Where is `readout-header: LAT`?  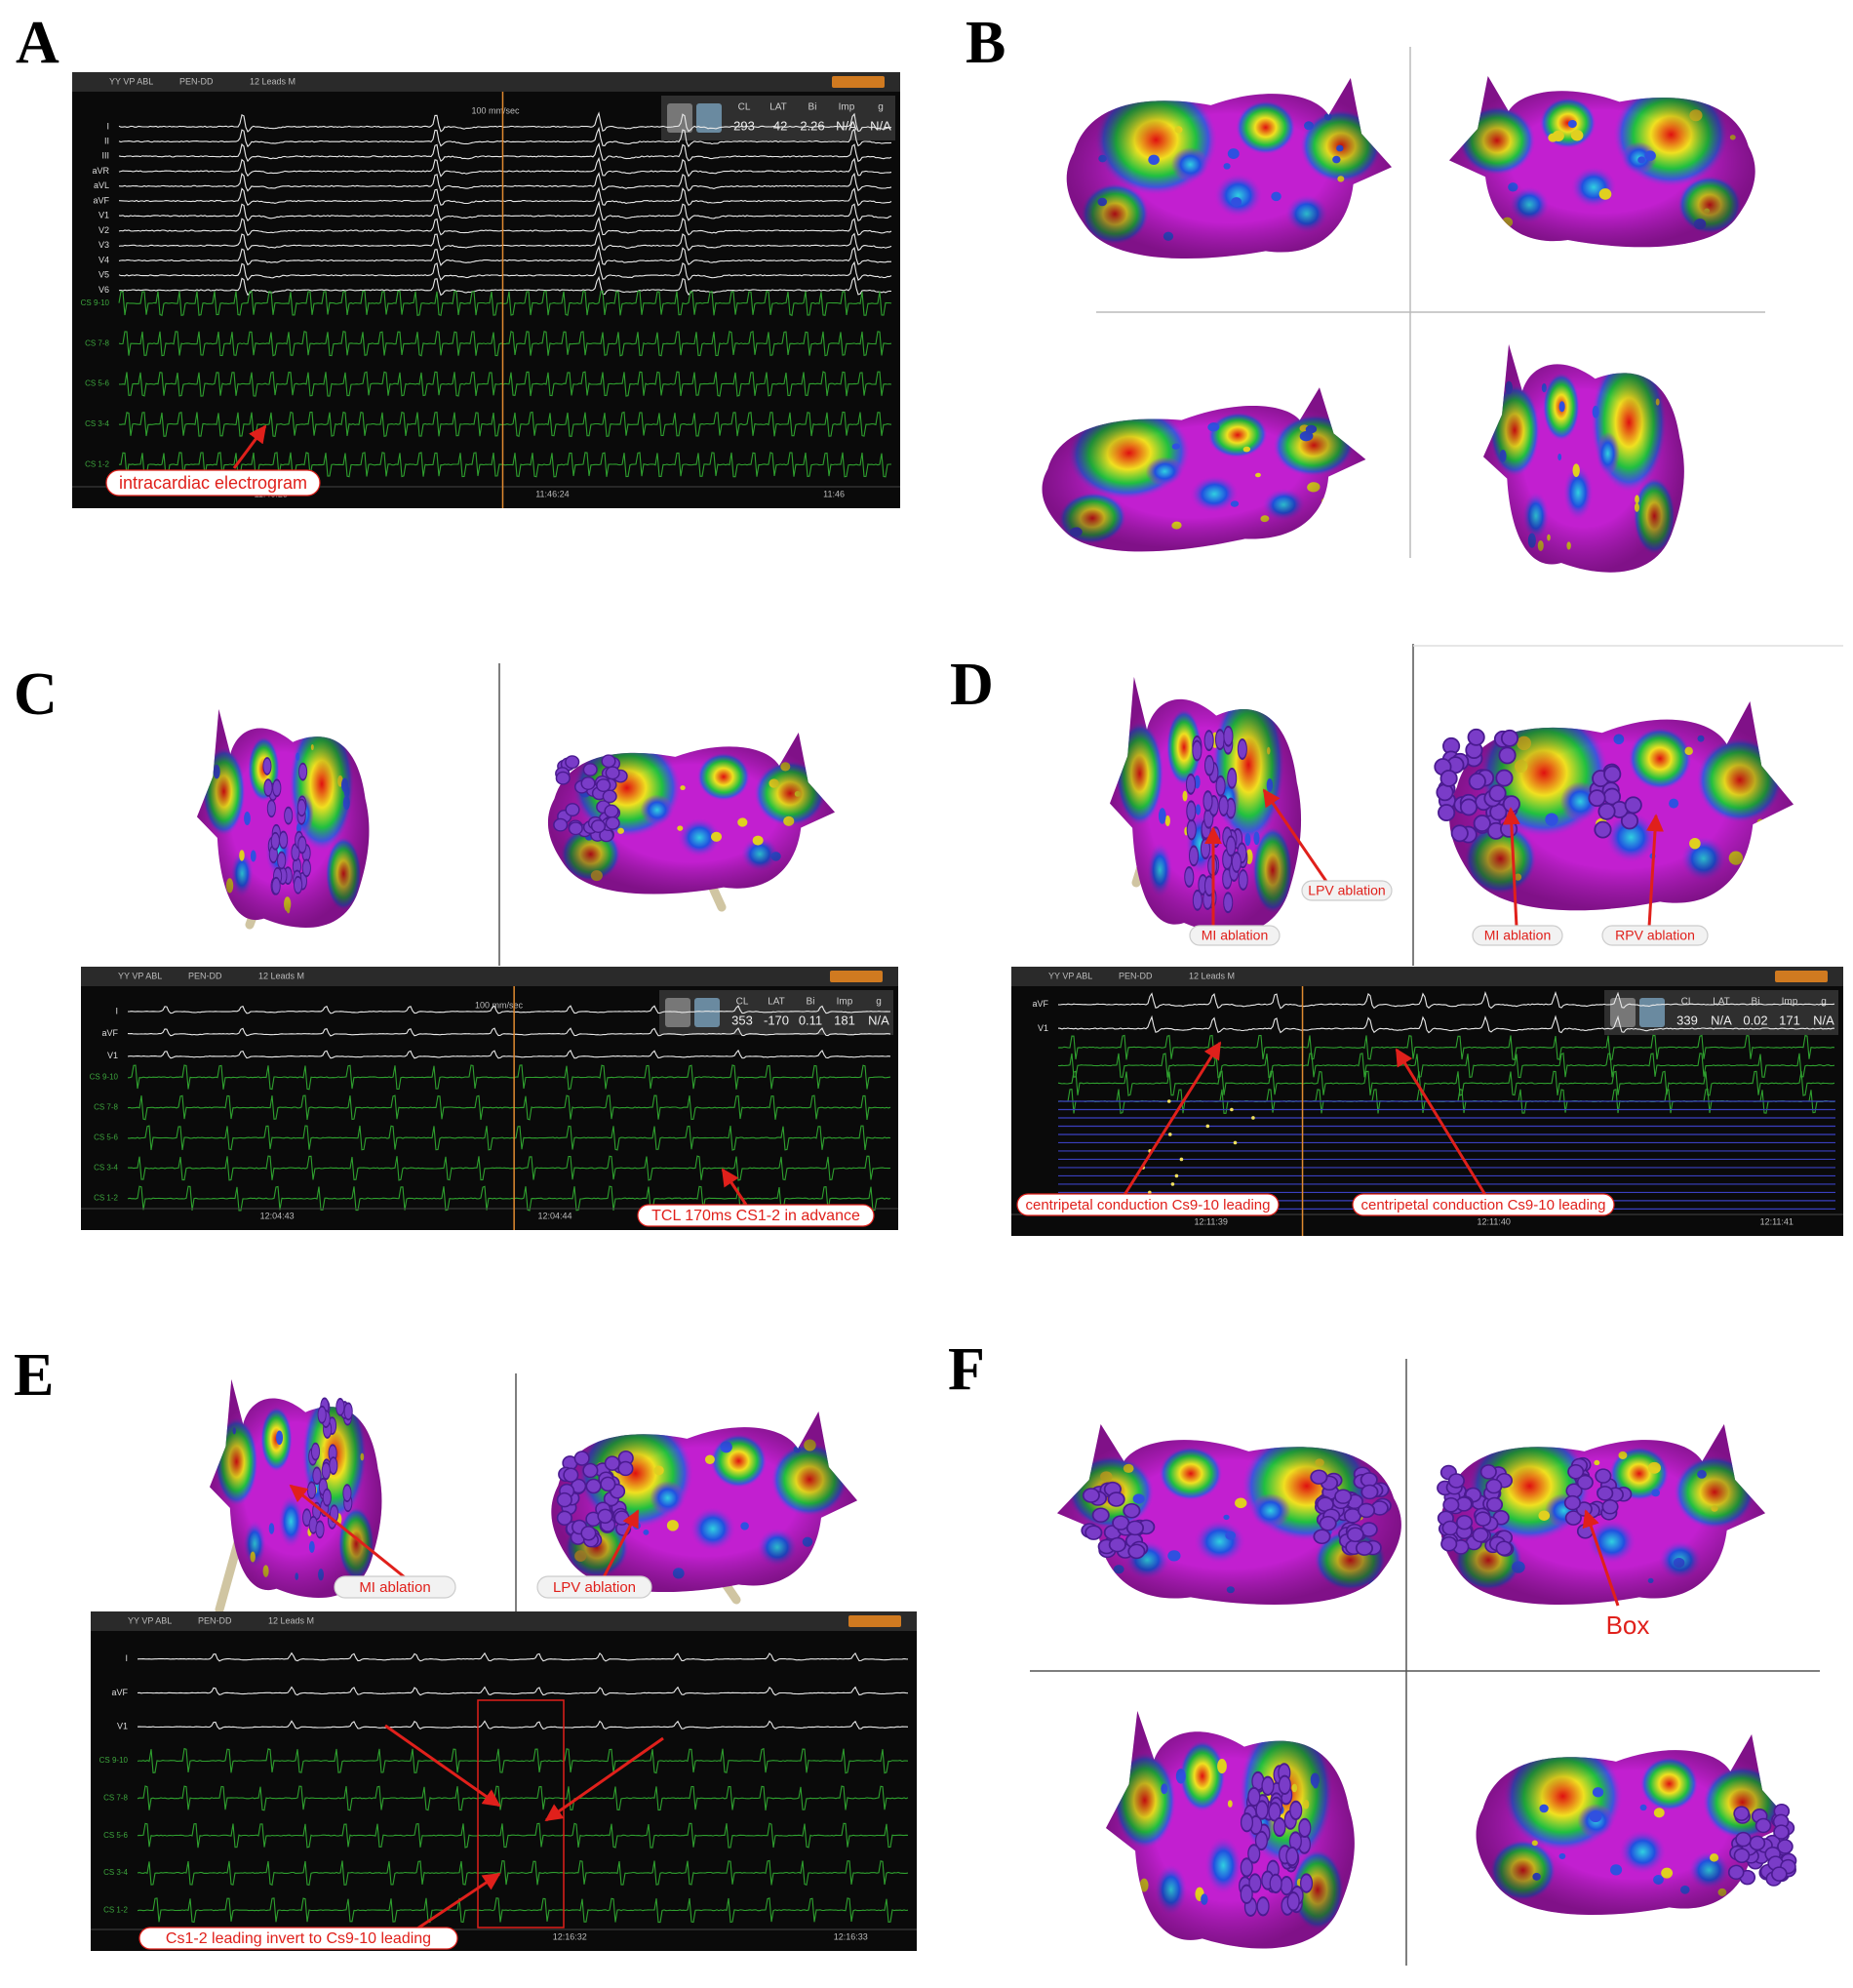 readout-header: LAT is located at coordinates (776, 1002).